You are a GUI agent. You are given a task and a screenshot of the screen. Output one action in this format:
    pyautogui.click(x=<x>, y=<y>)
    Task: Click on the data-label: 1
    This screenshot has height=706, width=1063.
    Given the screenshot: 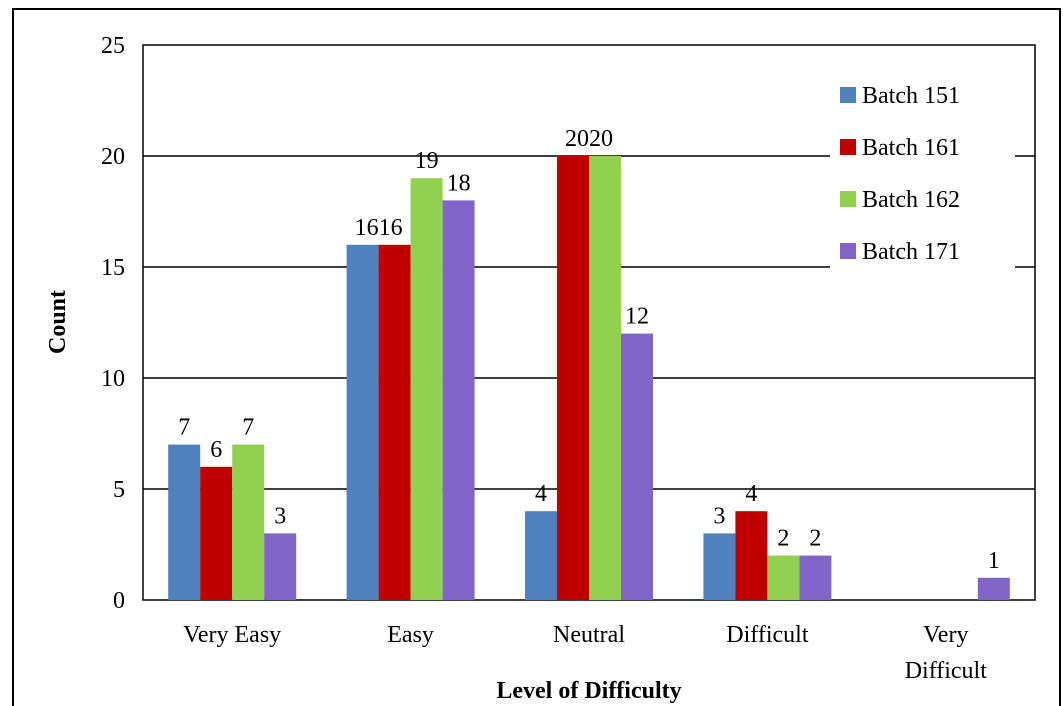 What is the action you would take?
    pyautogui.click(x=994, y=561)
    